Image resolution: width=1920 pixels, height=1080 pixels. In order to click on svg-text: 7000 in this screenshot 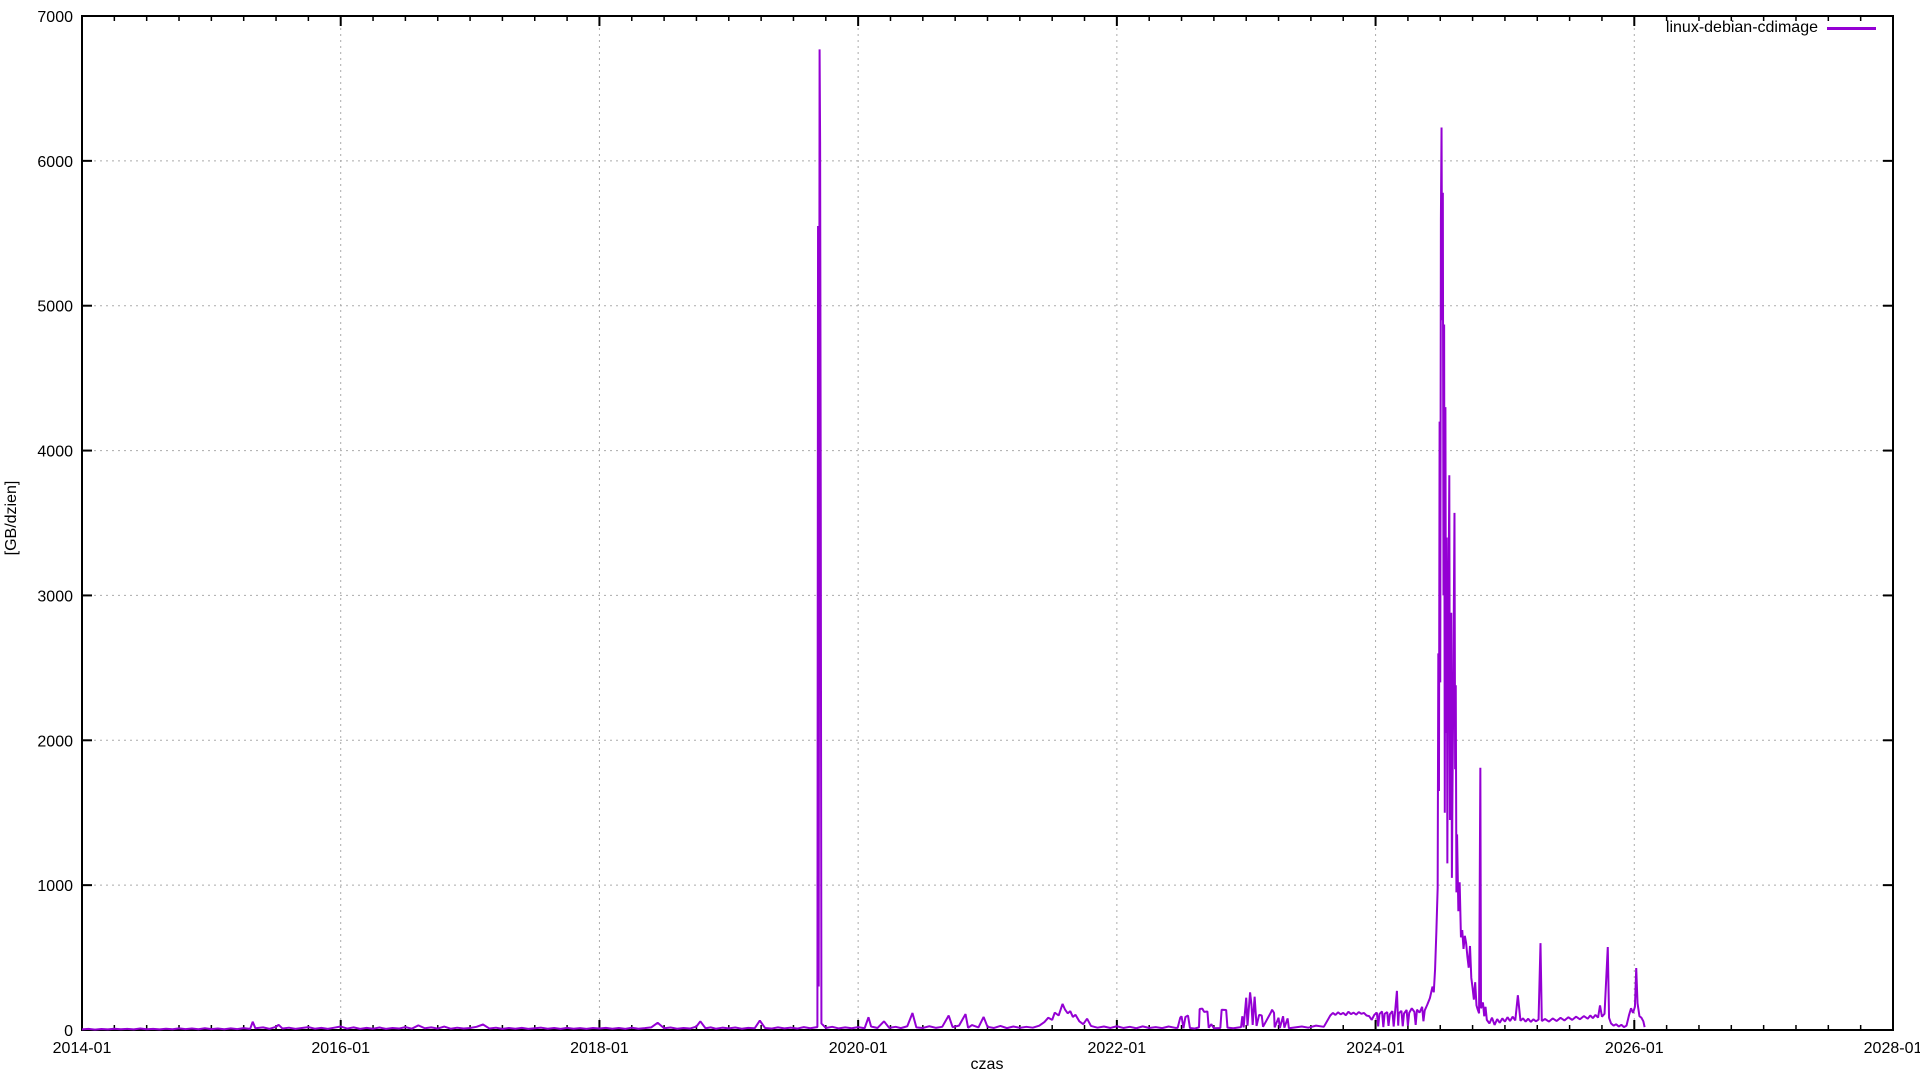, I will do `click(55, 17)`.